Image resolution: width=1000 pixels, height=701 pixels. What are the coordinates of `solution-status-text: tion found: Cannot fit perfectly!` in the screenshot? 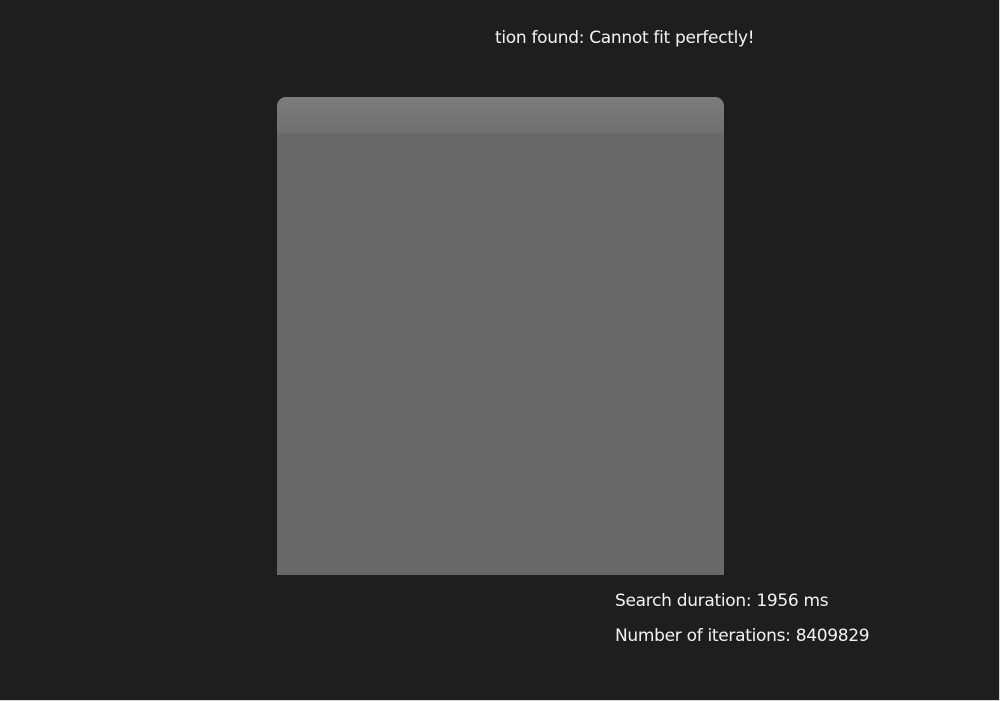 It's located at (625, 38).